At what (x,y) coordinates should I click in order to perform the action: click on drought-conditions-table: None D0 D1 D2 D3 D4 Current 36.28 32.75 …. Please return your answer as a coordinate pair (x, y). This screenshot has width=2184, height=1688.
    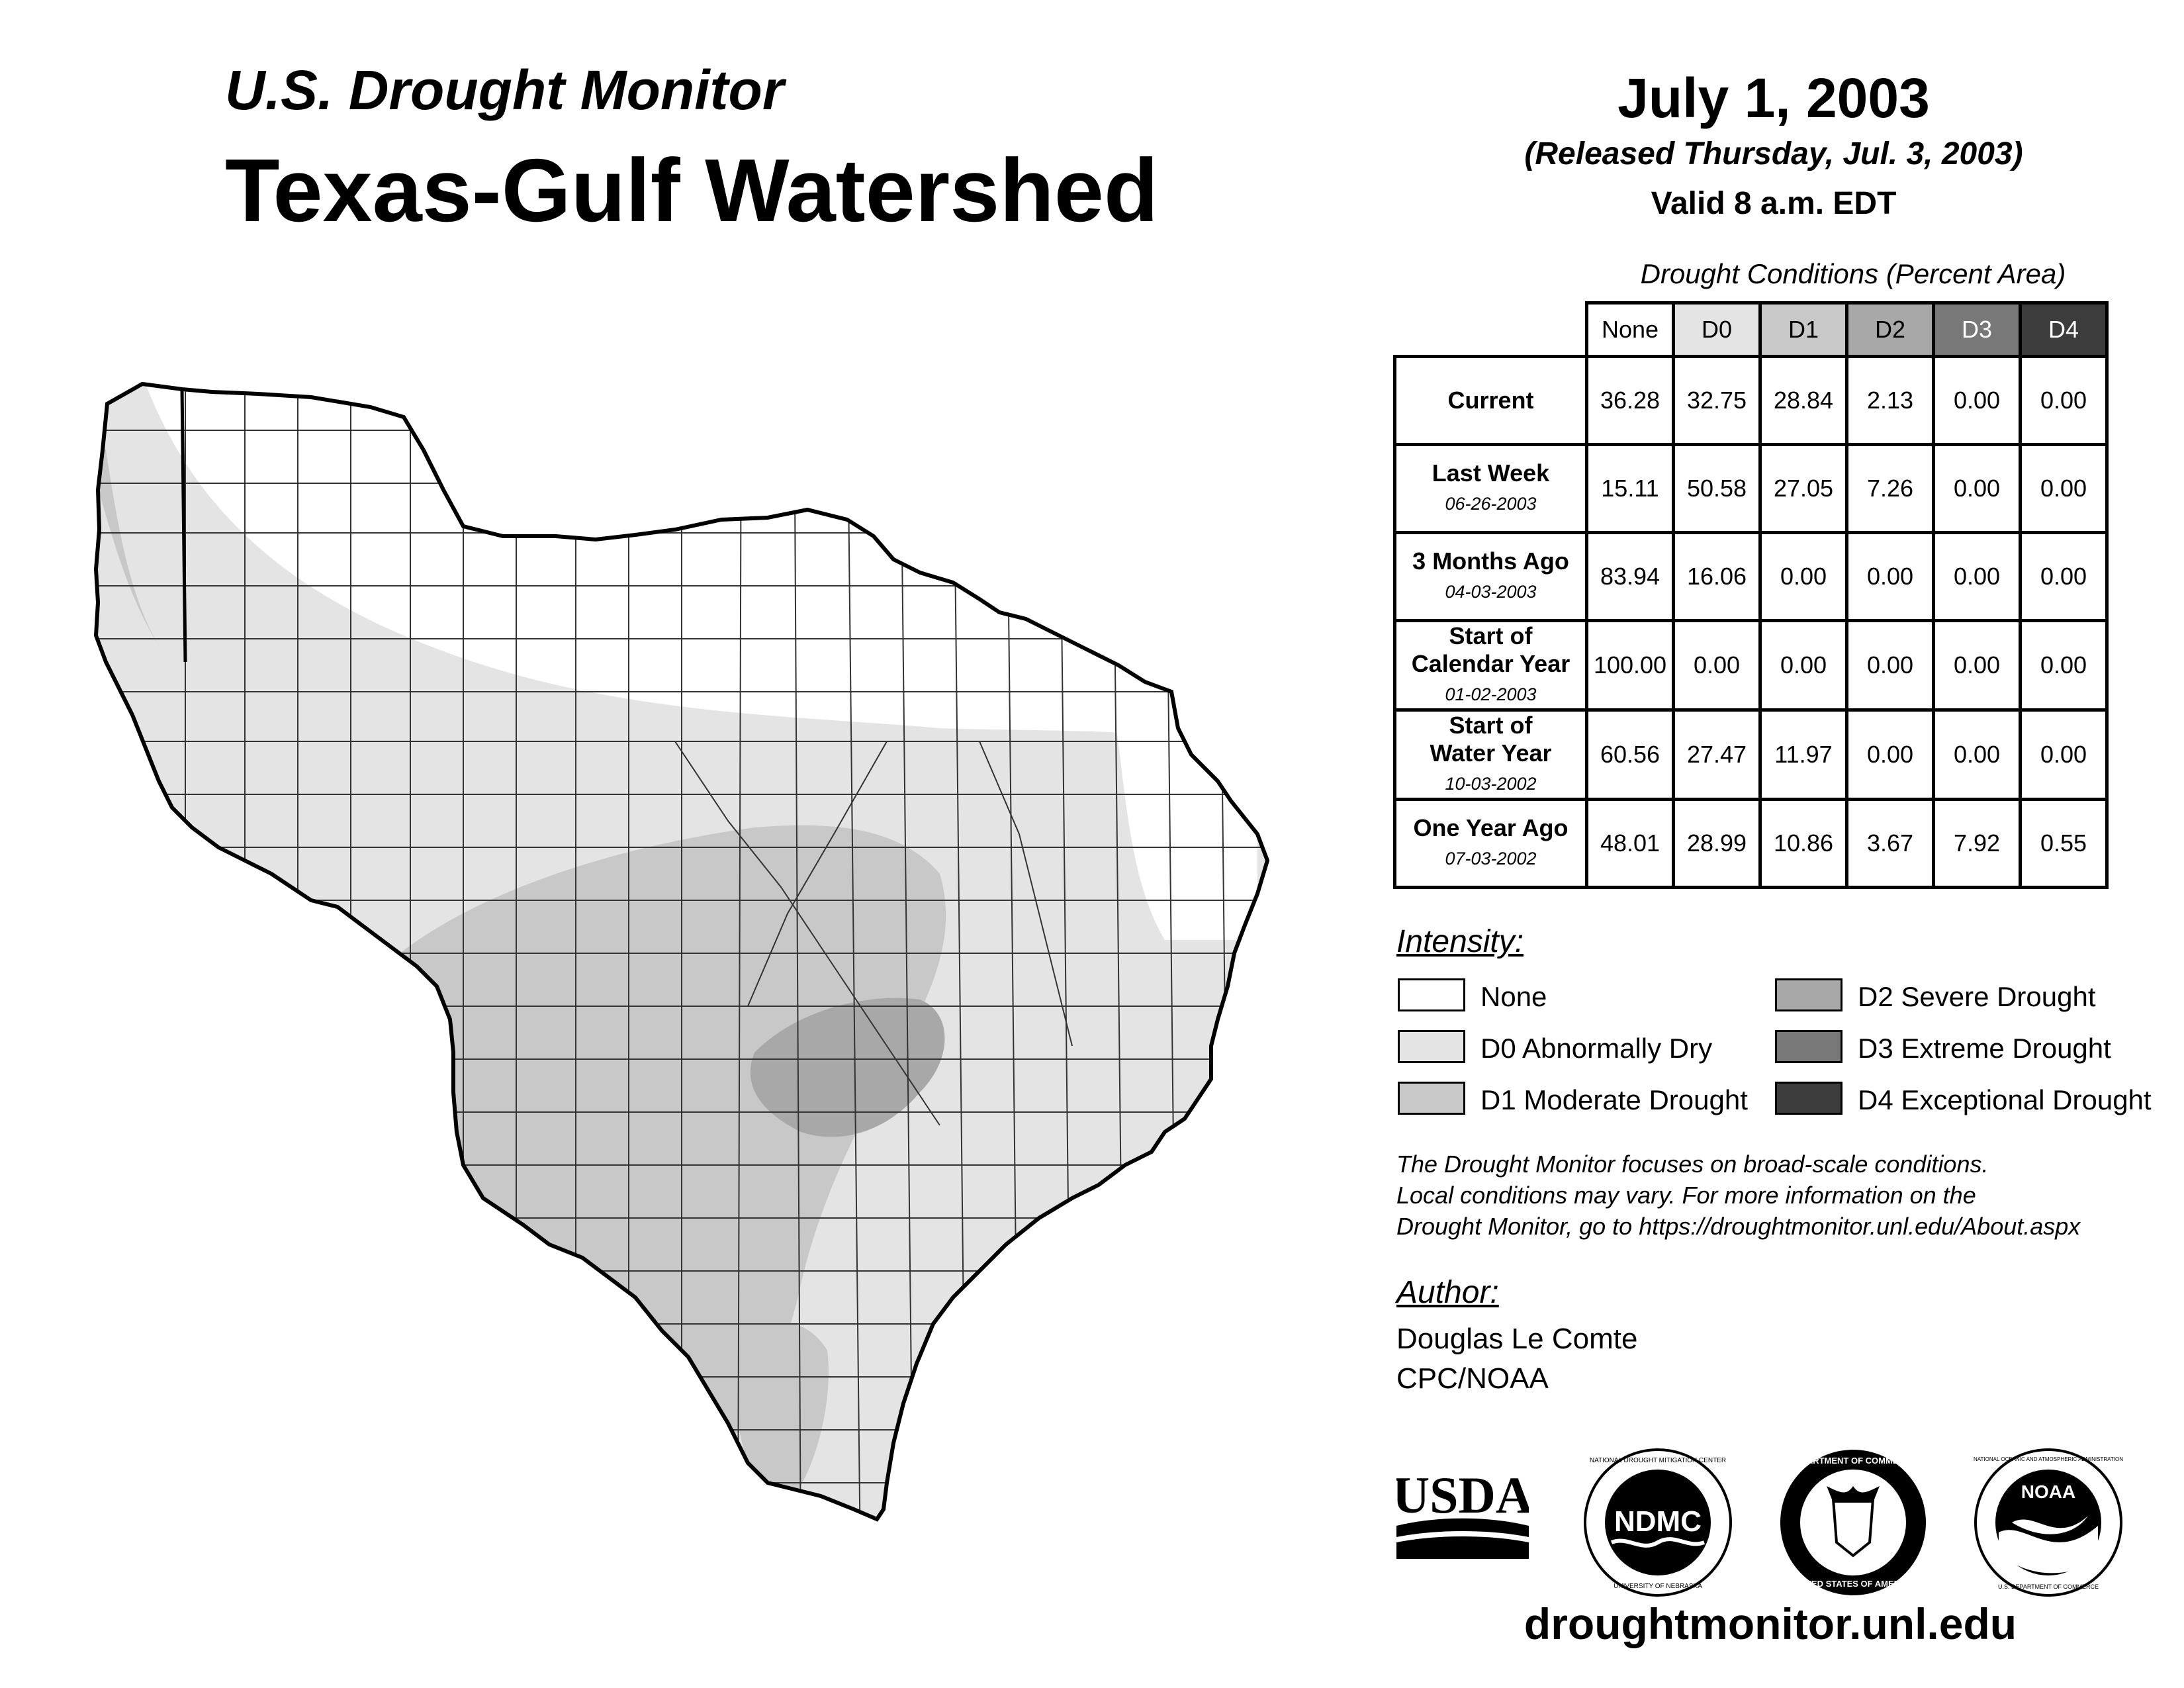
    Looking at the image, I should click on (1751, 595).